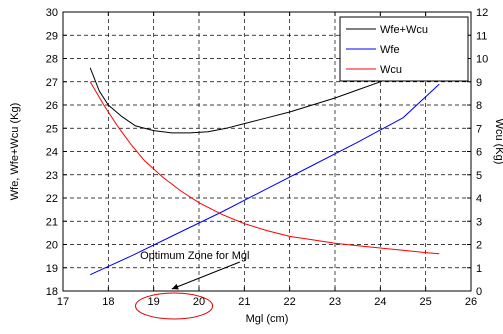  I want to click on y-right-tick-label: 9, so click(479, 83).